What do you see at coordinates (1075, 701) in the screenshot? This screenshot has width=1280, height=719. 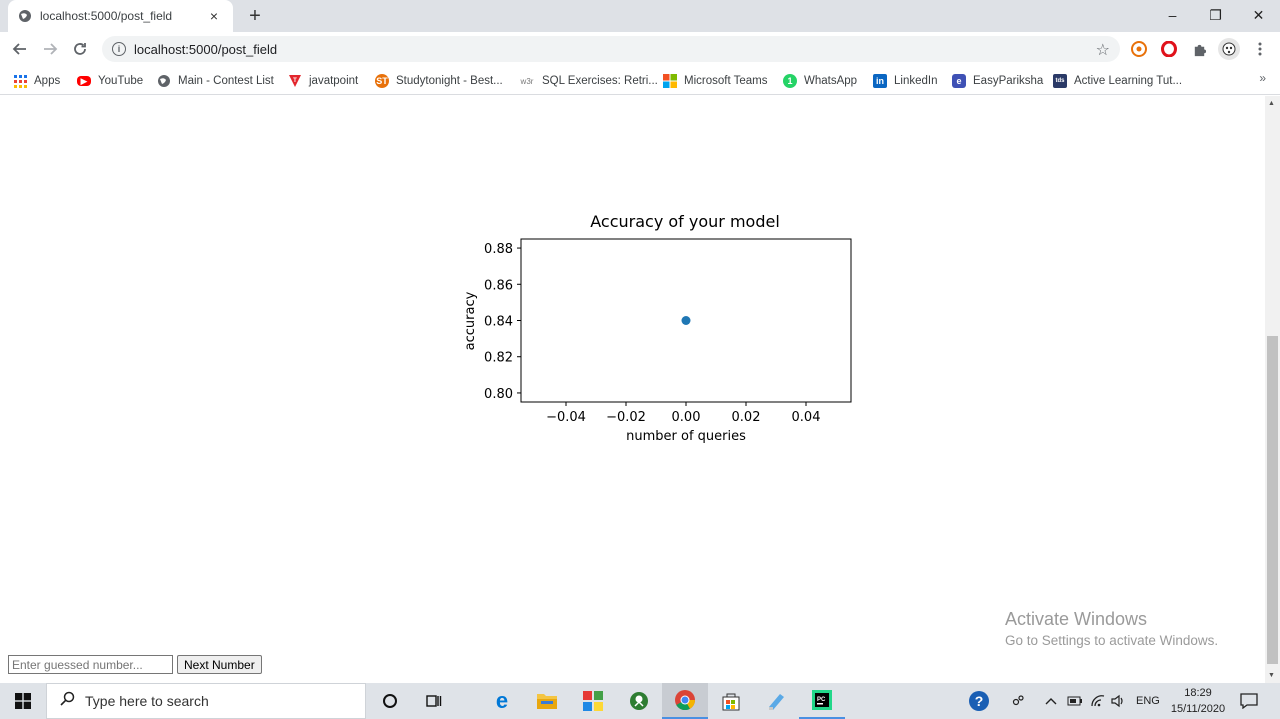 I see `battery-icon` at bounding box center [1075, 701].